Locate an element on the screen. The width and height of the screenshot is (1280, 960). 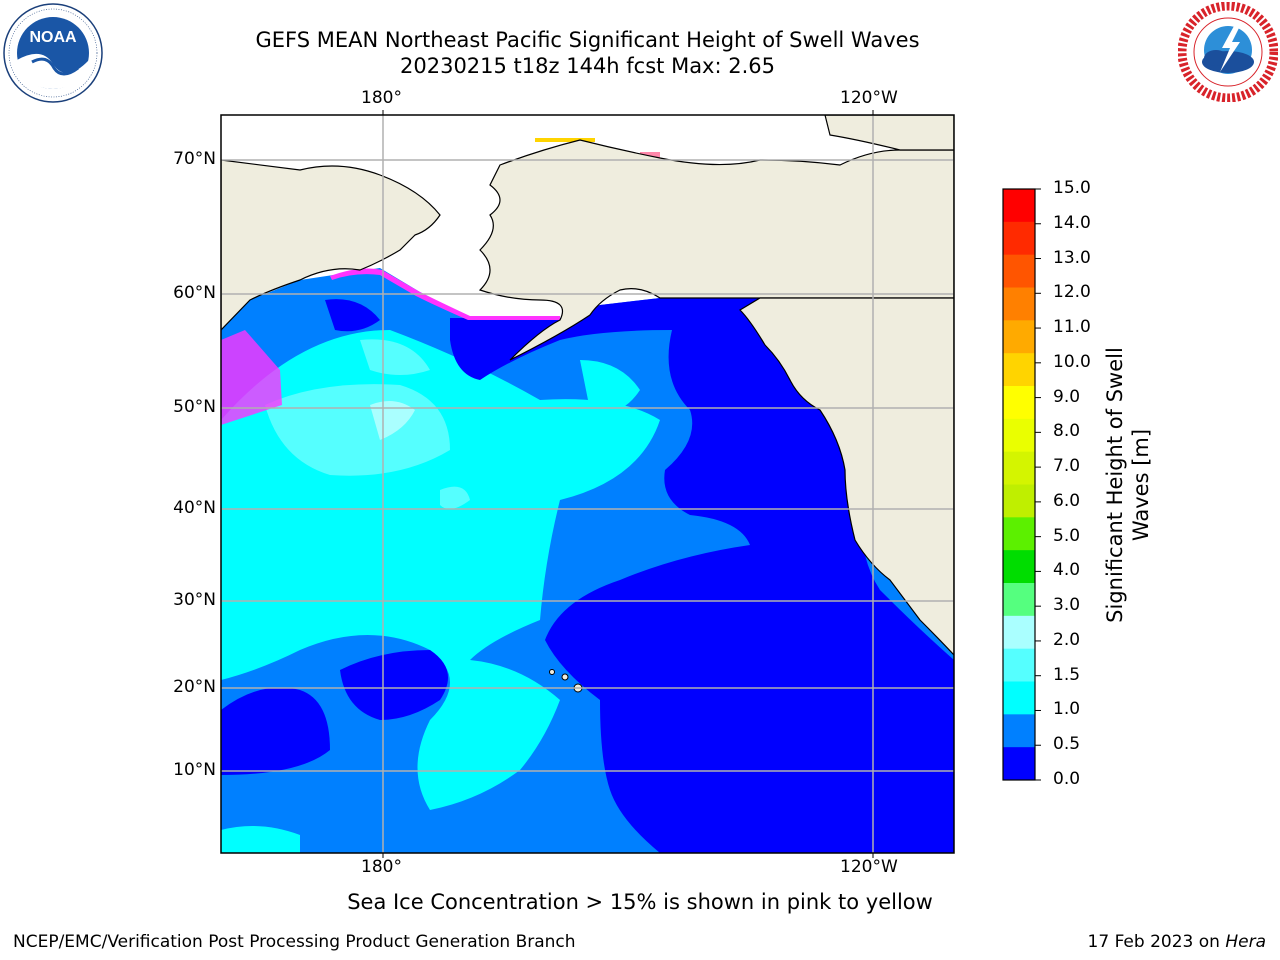
run-date: 17 Feb 2023 on Hera is located at coordinates (1176, 942).